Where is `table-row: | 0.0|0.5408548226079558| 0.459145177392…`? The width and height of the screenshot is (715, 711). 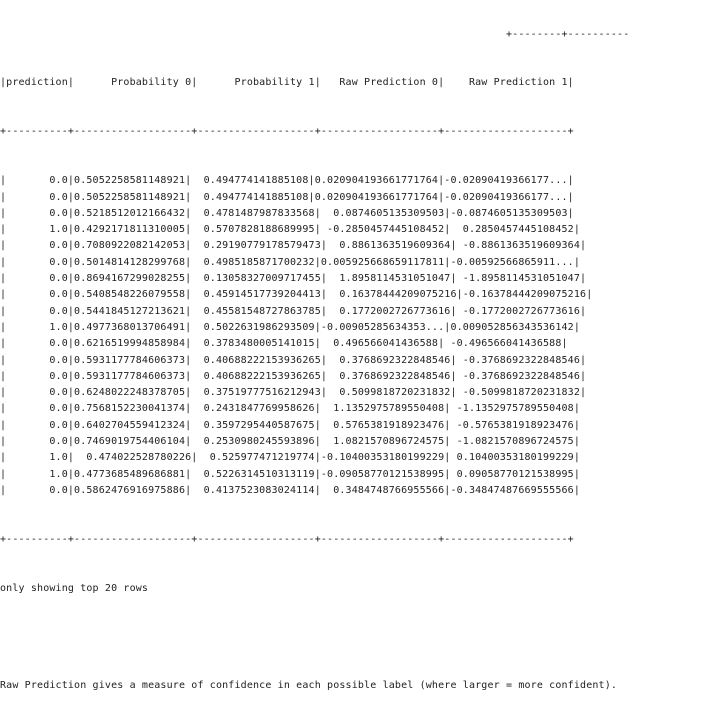
table-row: | 0.0|0.5408548226079558| 0.459145177392… is located at coordinates (296, 295).